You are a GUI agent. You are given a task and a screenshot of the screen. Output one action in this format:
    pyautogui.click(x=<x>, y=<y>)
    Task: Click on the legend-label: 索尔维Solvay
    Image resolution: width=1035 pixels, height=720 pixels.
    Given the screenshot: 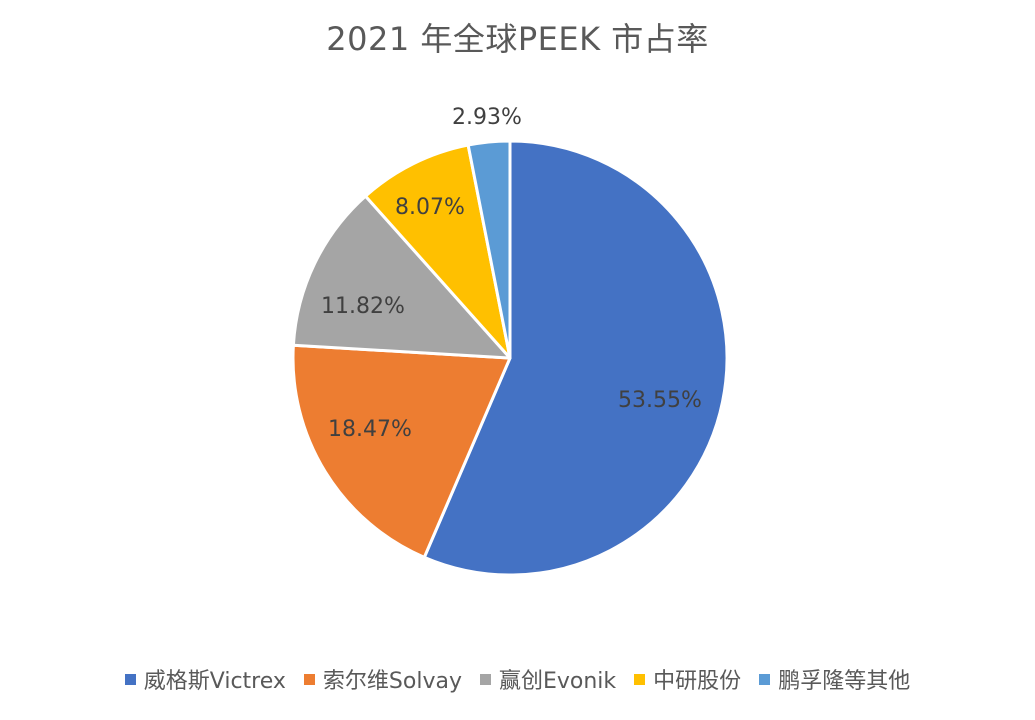 What is the action you would take?
    pyautogui.click(x=392, y=681)
    